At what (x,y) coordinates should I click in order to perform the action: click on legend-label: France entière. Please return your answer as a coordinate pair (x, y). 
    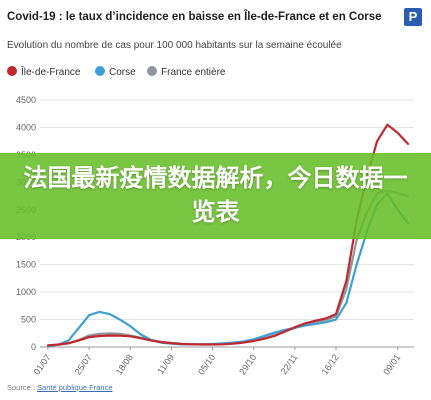
    Looking at the image, I should click on (193, 72).